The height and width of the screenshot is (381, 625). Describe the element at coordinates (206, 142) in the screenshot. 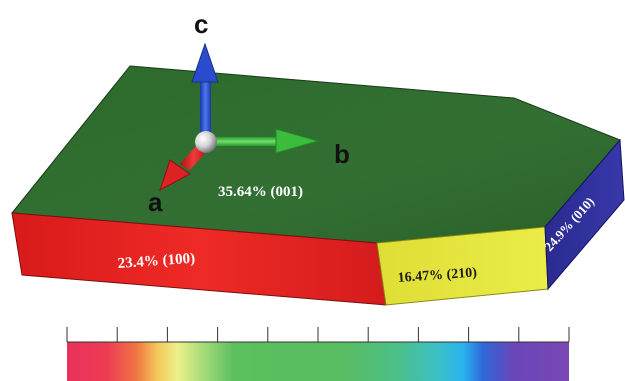

I see `origin-sphere` at that location.